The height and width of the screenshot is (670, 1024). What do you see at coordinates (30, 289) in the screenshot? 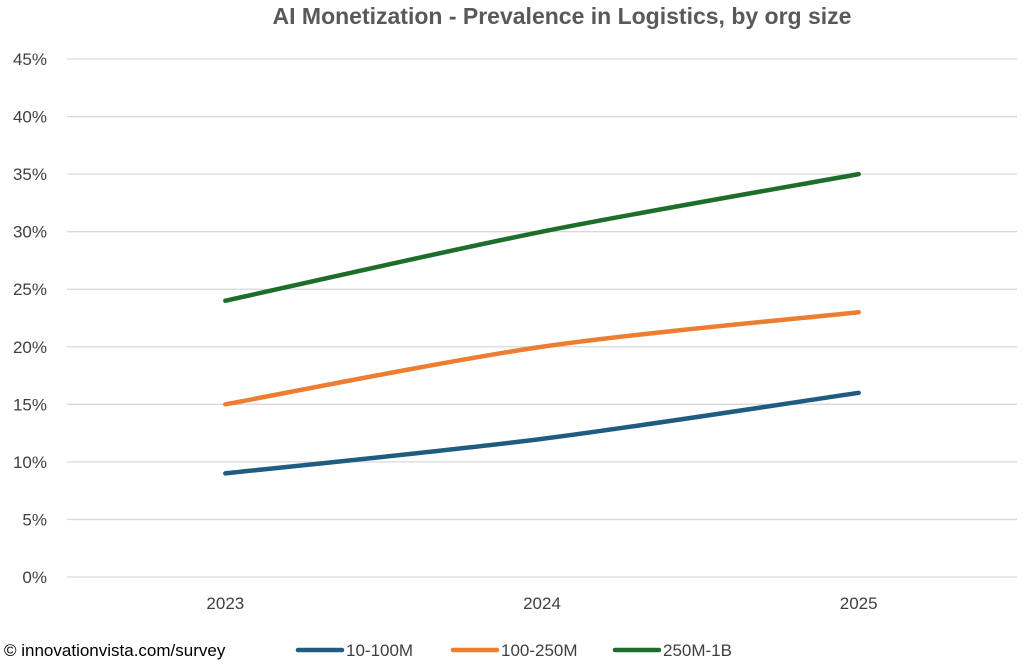
I see `y-tick-label: 25%` at bounding box center [30, 289].